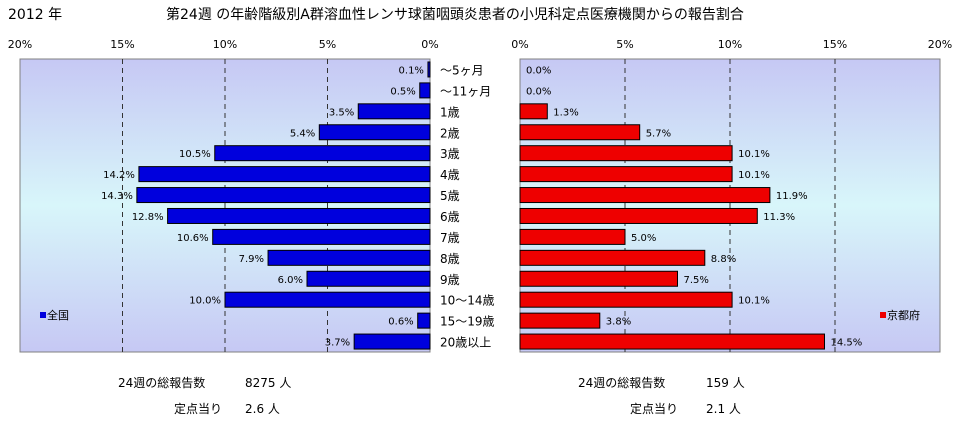  What do you see at coordinates (327, 44) in the screenshot?
I see `left-x-tick-label: 5%` at bounding box center [327, 44].